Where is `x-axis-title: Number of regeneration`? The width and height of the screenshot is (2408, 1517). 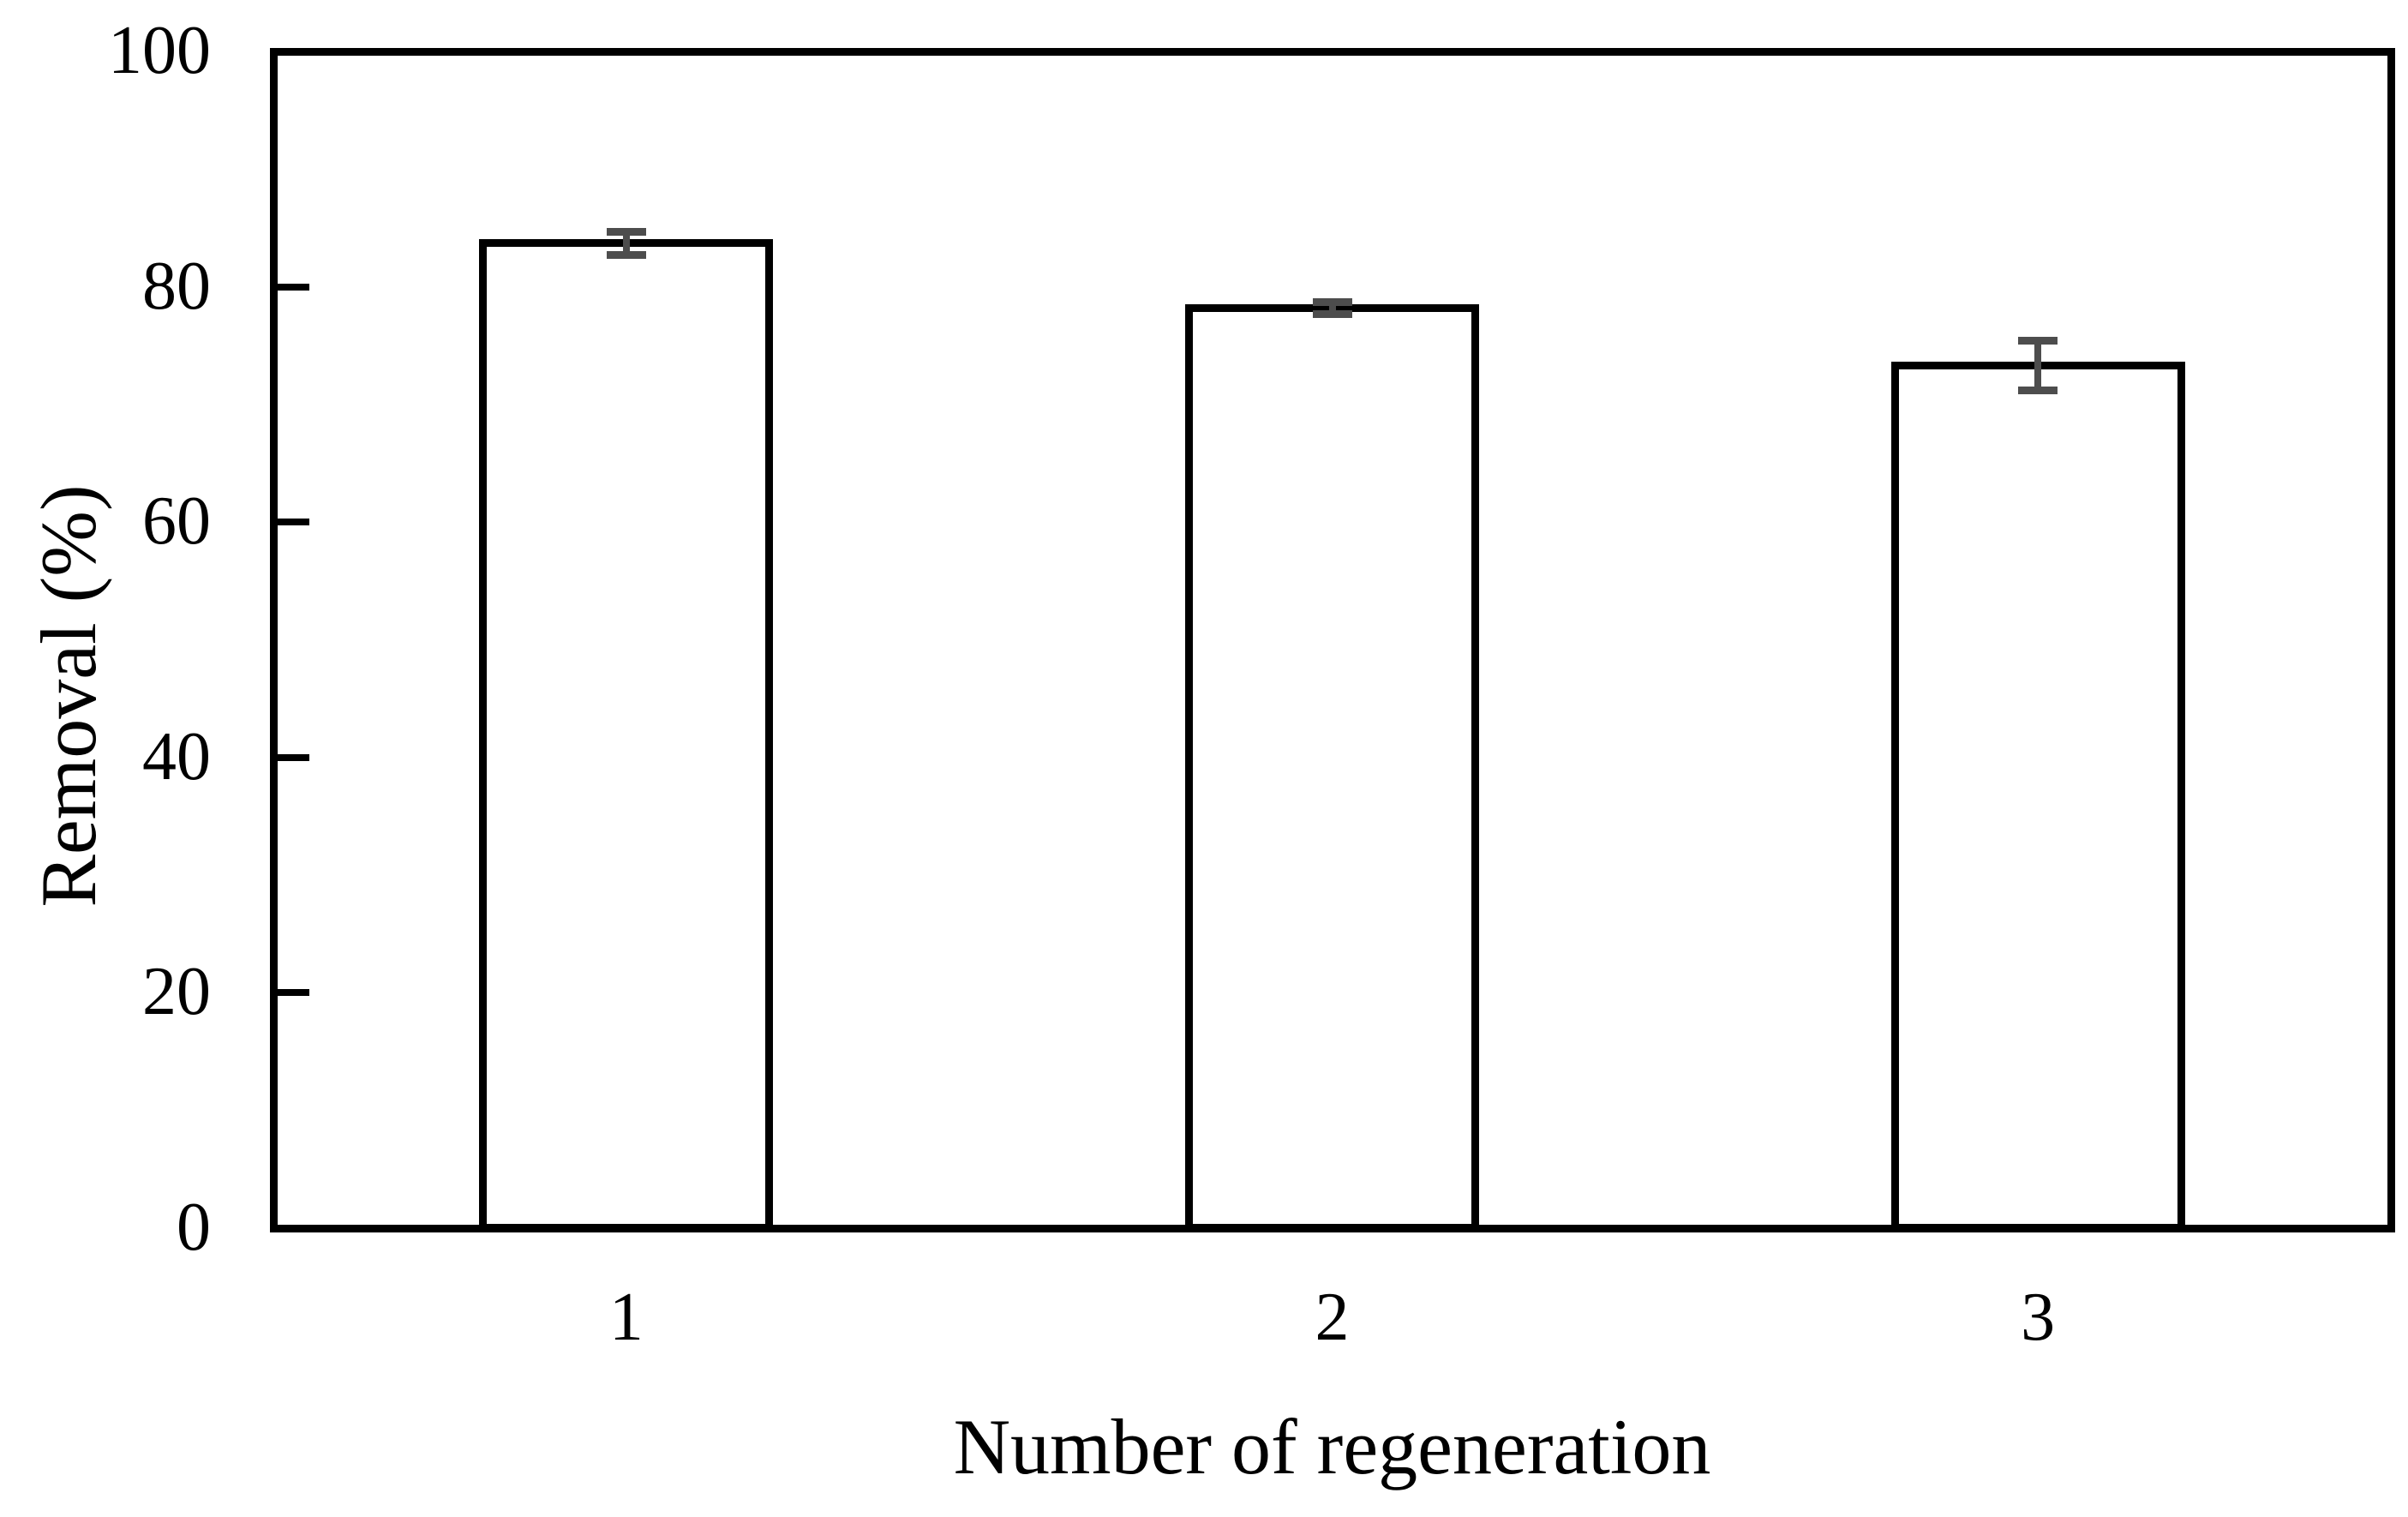
x-axis-title: Number of regeneration is located at coordinates (1332, 1446).